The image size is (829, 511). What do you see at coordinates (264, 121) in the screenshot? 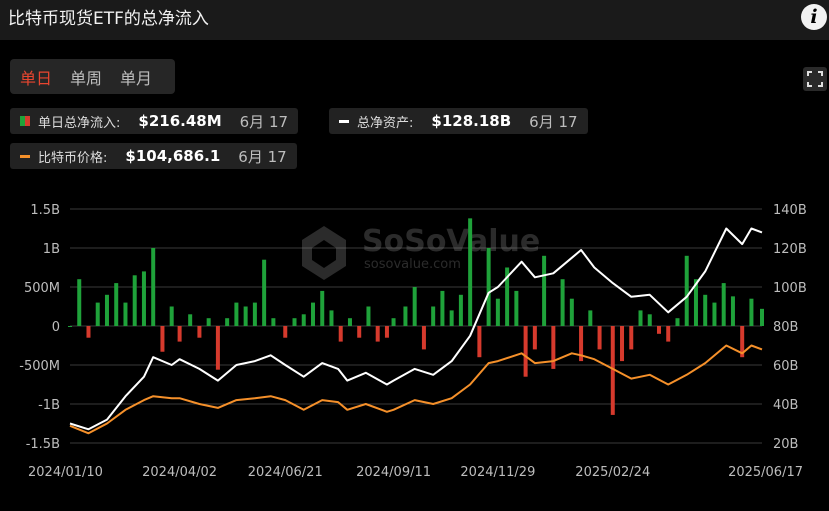
I see `daily-inflow-date: 6月 17` at bounding box center [264, 121].